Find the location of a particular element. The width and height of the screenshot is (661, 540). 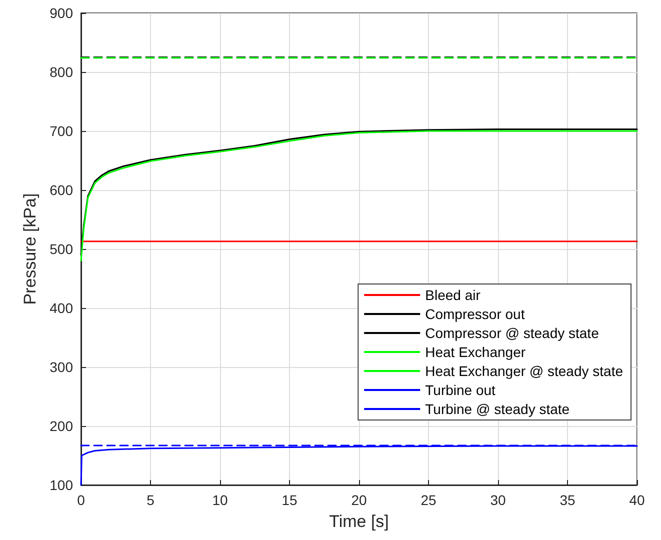

x-tick-label: 0 is located at coordinates (81, 500).